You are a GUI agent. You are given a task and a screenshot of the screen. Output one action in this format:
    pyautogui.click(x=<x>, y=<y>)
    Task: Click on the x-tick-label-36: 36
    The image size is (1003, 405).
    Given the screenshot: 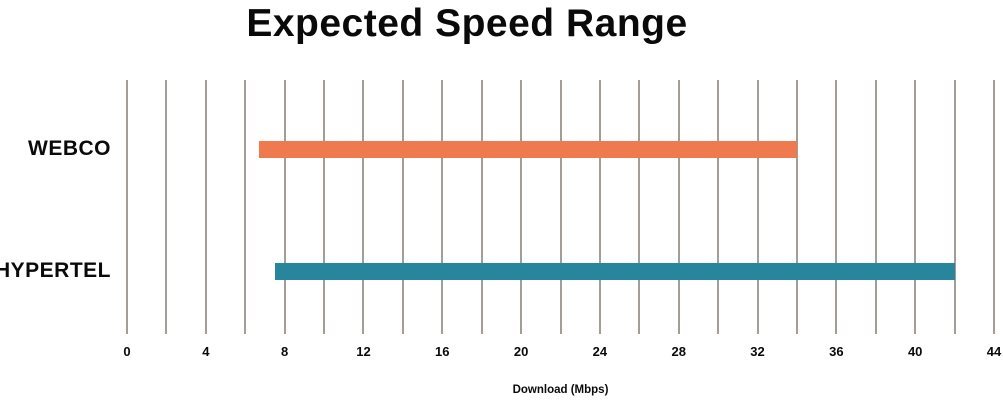 What is the action you would take?
    pyautogui.click(x=836, y=351)
    